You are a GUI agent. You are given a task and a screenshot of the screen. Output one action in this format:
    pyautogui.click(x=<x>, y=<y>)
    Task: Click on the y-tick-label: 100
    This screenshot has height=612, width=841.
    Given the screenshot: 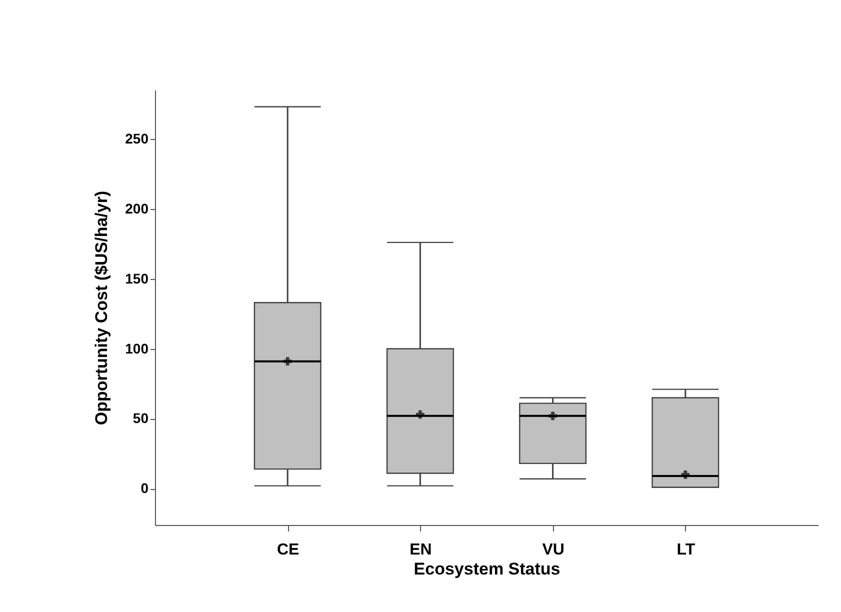 What is the action you would take?
    pyautogui.click(x=137, y=348)
    